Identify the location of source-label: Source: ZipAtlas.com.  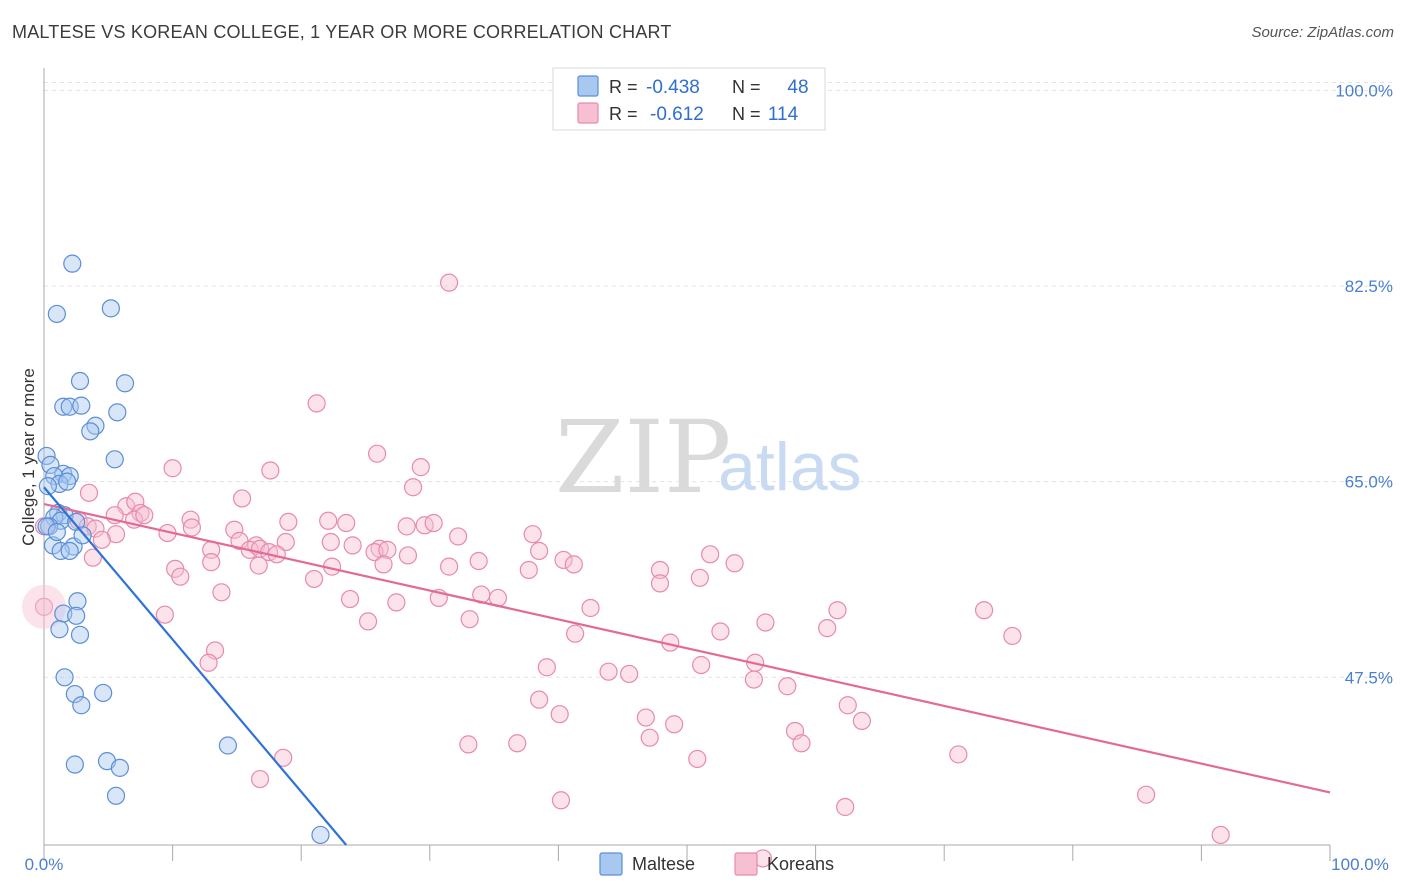
(1322, 32).